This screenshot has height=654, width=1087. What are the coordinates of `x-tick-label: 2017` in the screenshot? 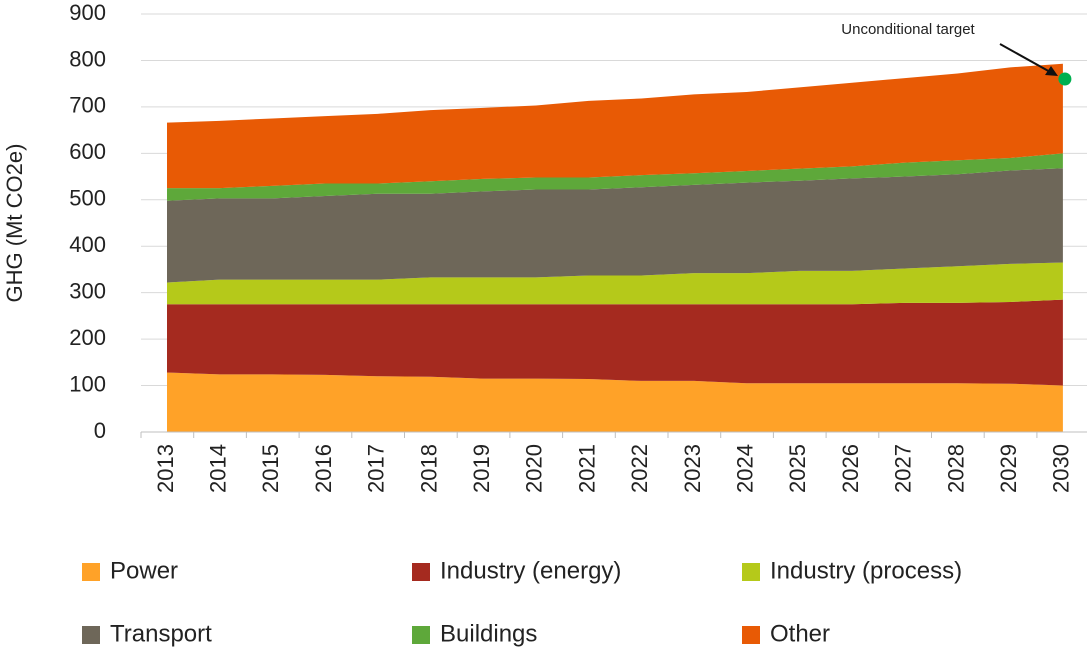 It's located at (376, 468).